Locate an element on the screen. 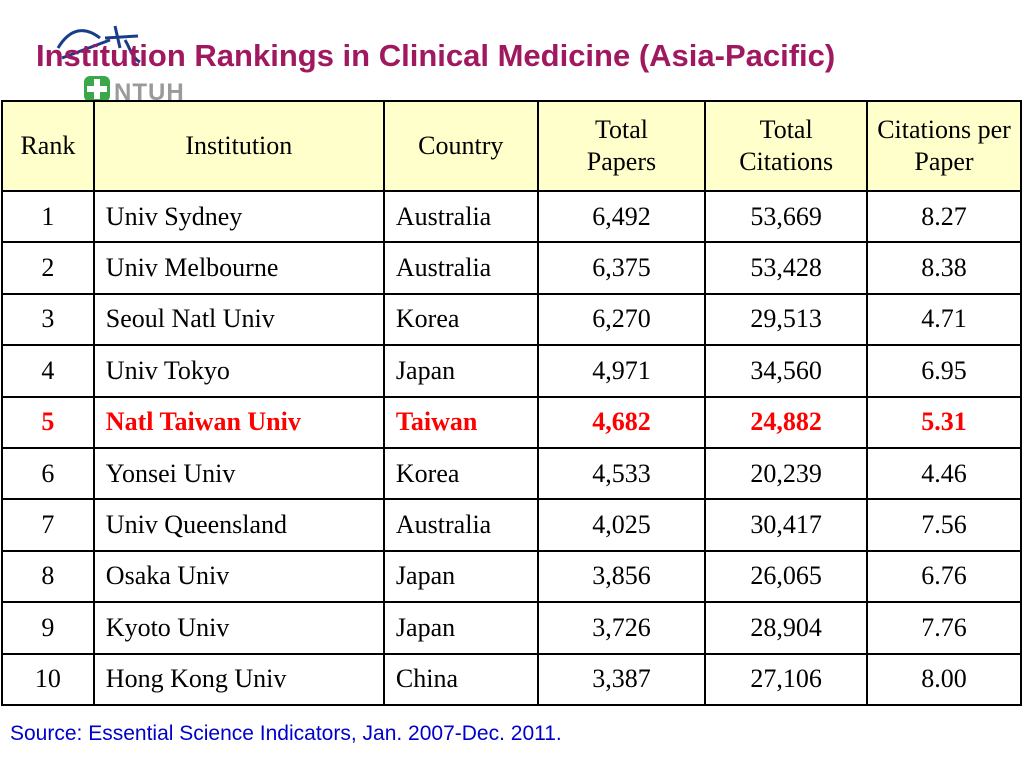  table-row: 10 Hong Kong Univ China 3,387 27,106 8.00 is located at coordinates (511, 679).